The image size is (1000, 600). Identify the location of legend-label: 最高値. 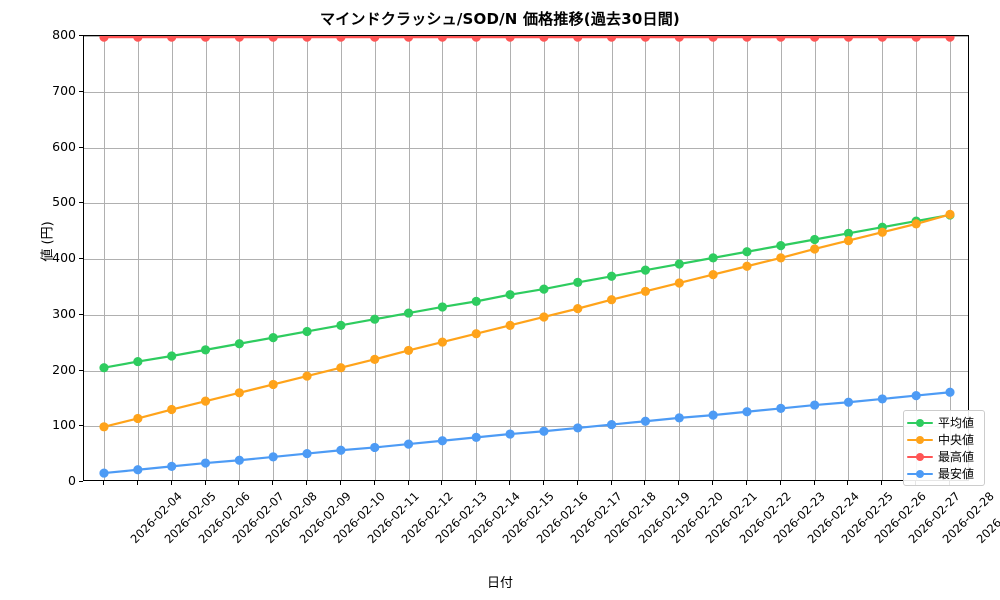
(956, 457).